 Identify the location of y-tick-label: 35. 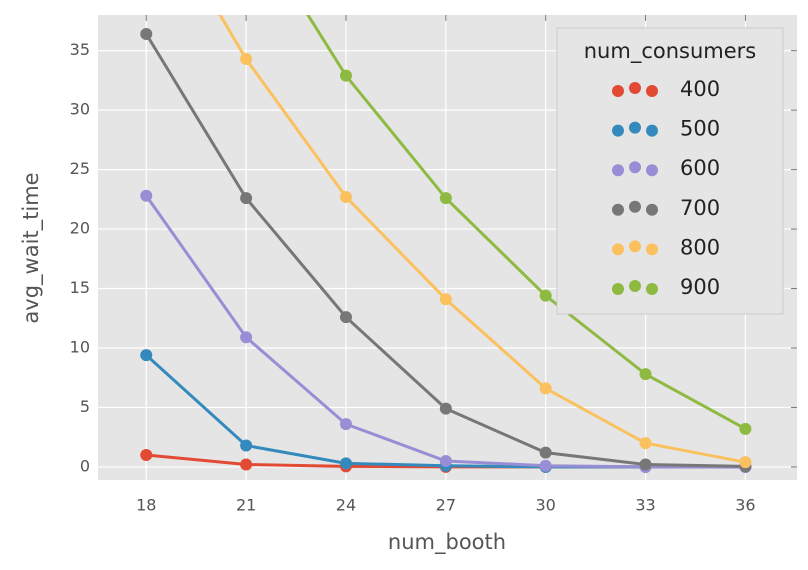
(80, 49).